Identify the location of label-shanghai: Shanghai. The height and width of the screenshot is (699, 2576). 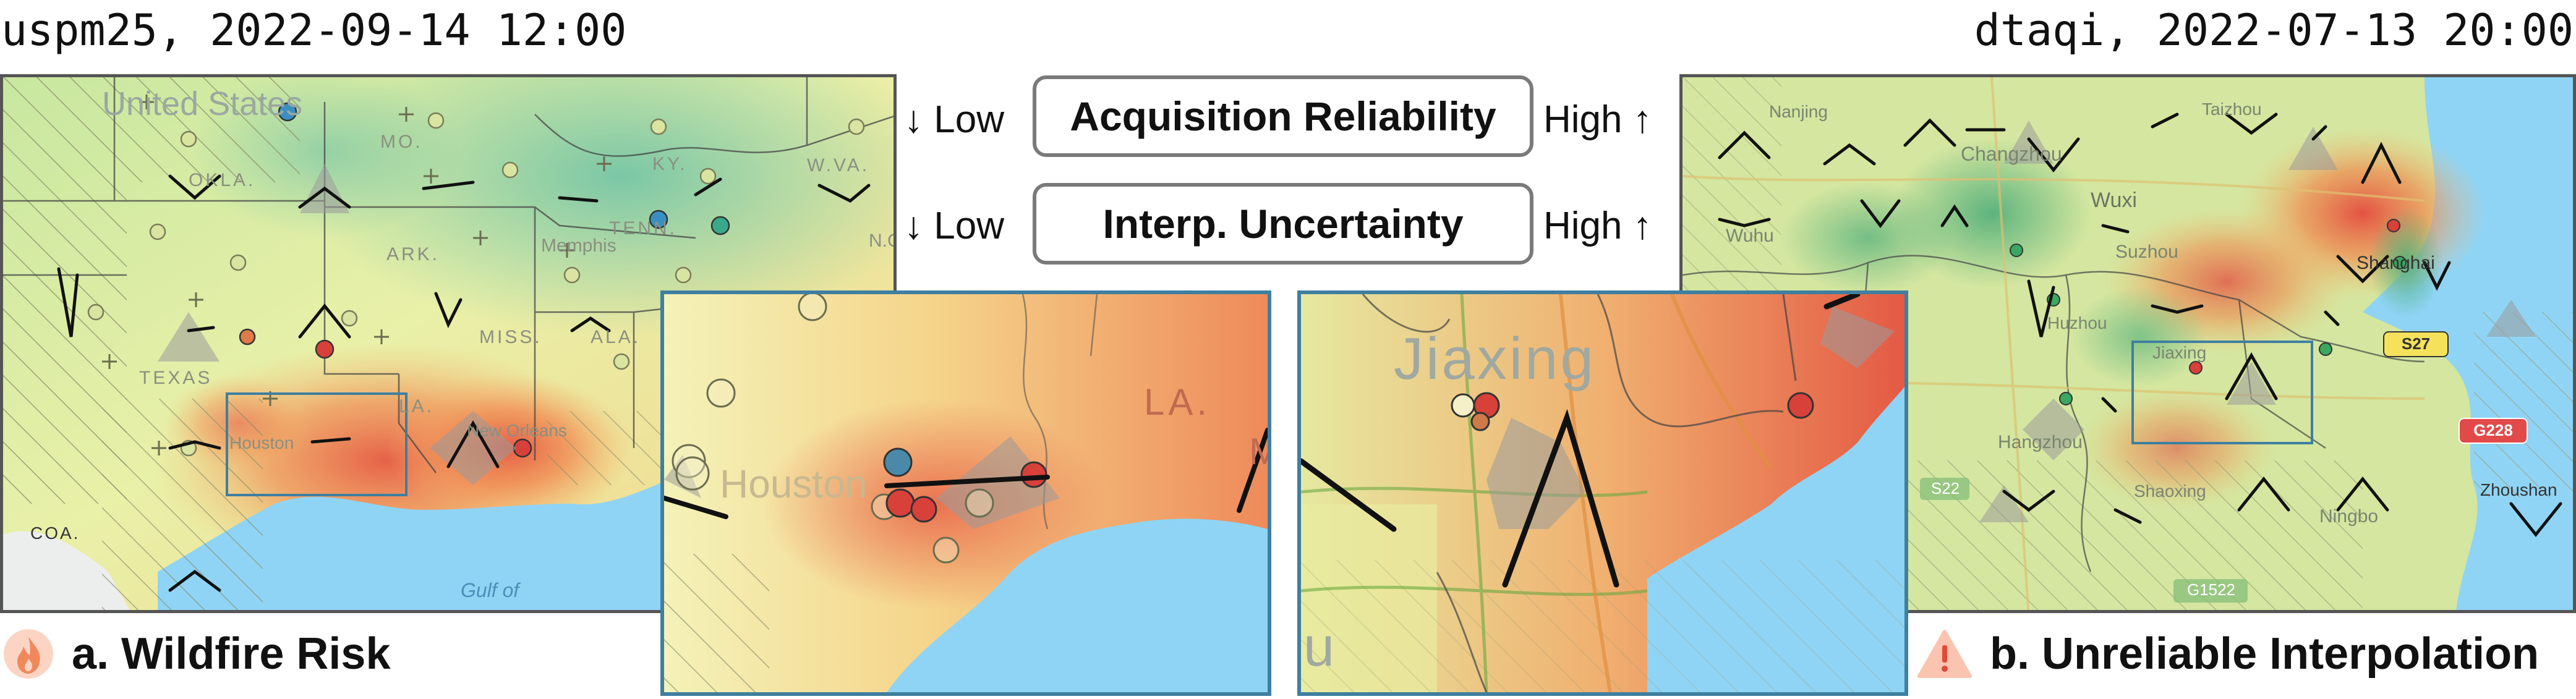
(2395, 263).